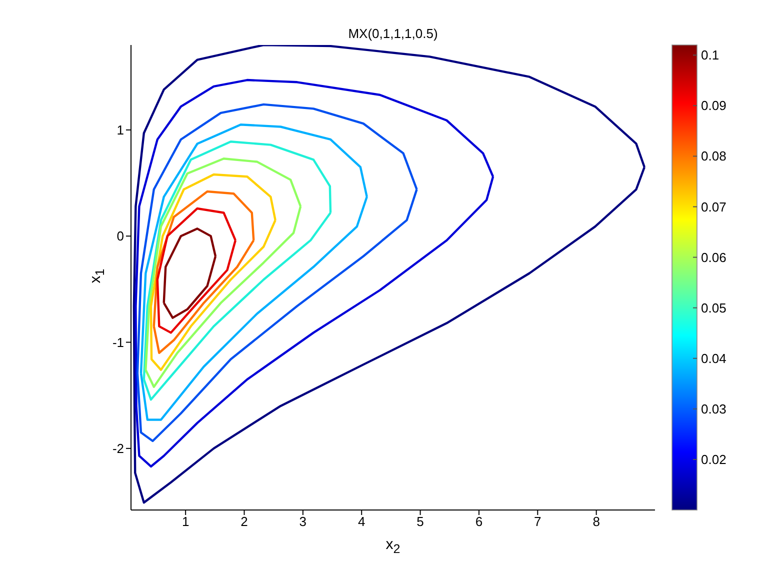 The width and height of the screenshot is (779, 569). I want to click on color-bar-label: 0.05, so click(713, 308).